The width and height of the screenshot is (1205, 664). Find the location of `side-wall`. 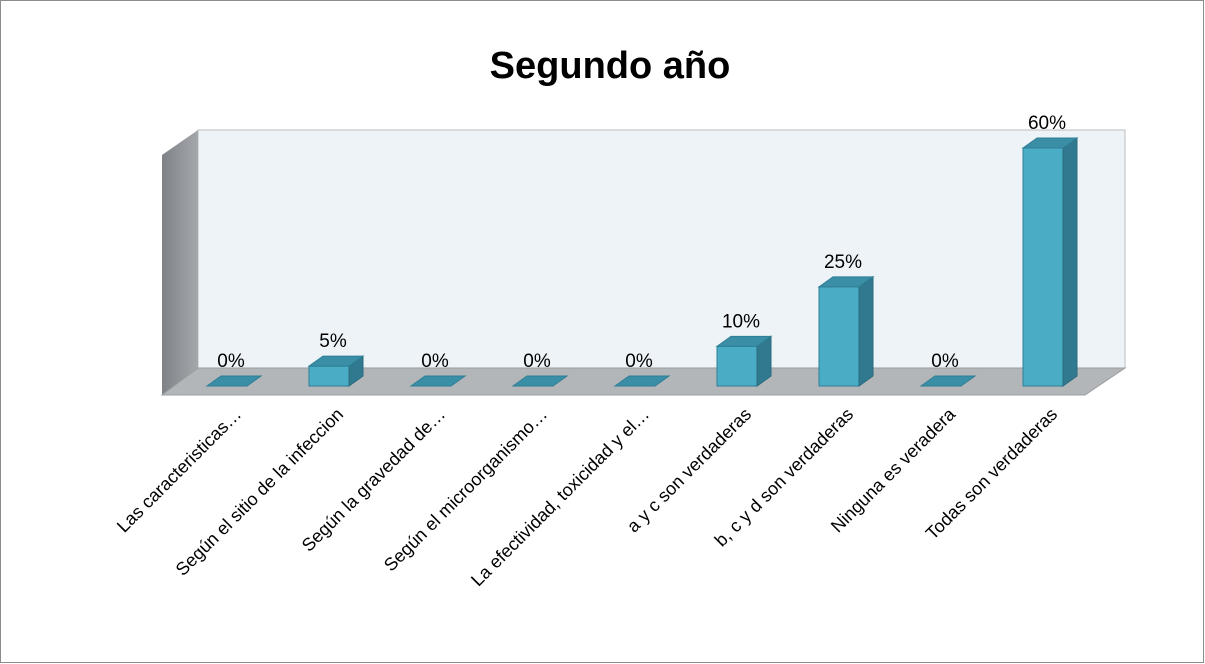

side-wall is located at coordinates (180, 262).